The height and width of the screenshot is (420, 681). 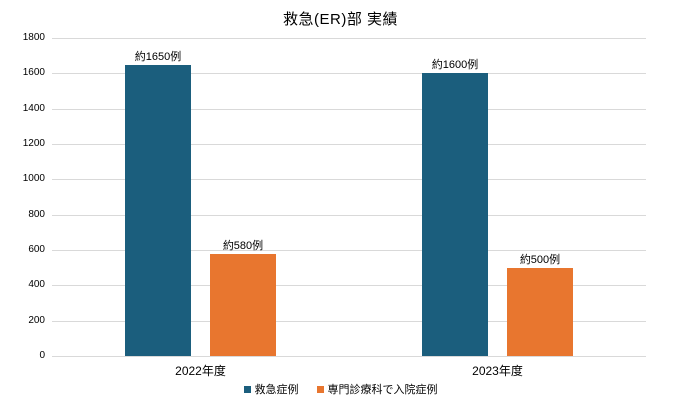 What do you see at coordinates (36, 249) in the screenshot?
I see `y-tick-label: 600` at bounding box center [36, 249].